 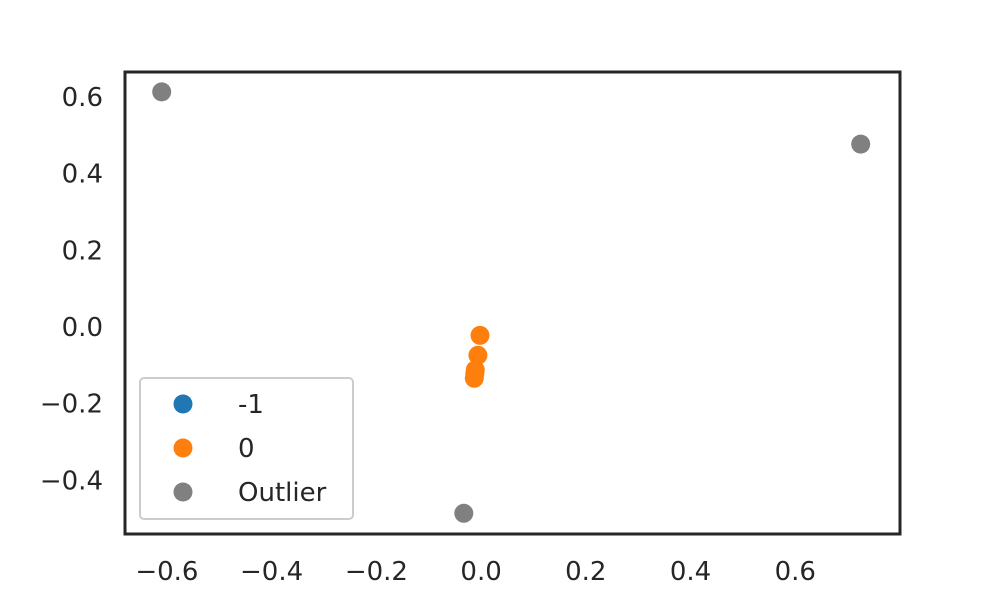 I want to click on legend-label: -1, so click(x=251, y=405).